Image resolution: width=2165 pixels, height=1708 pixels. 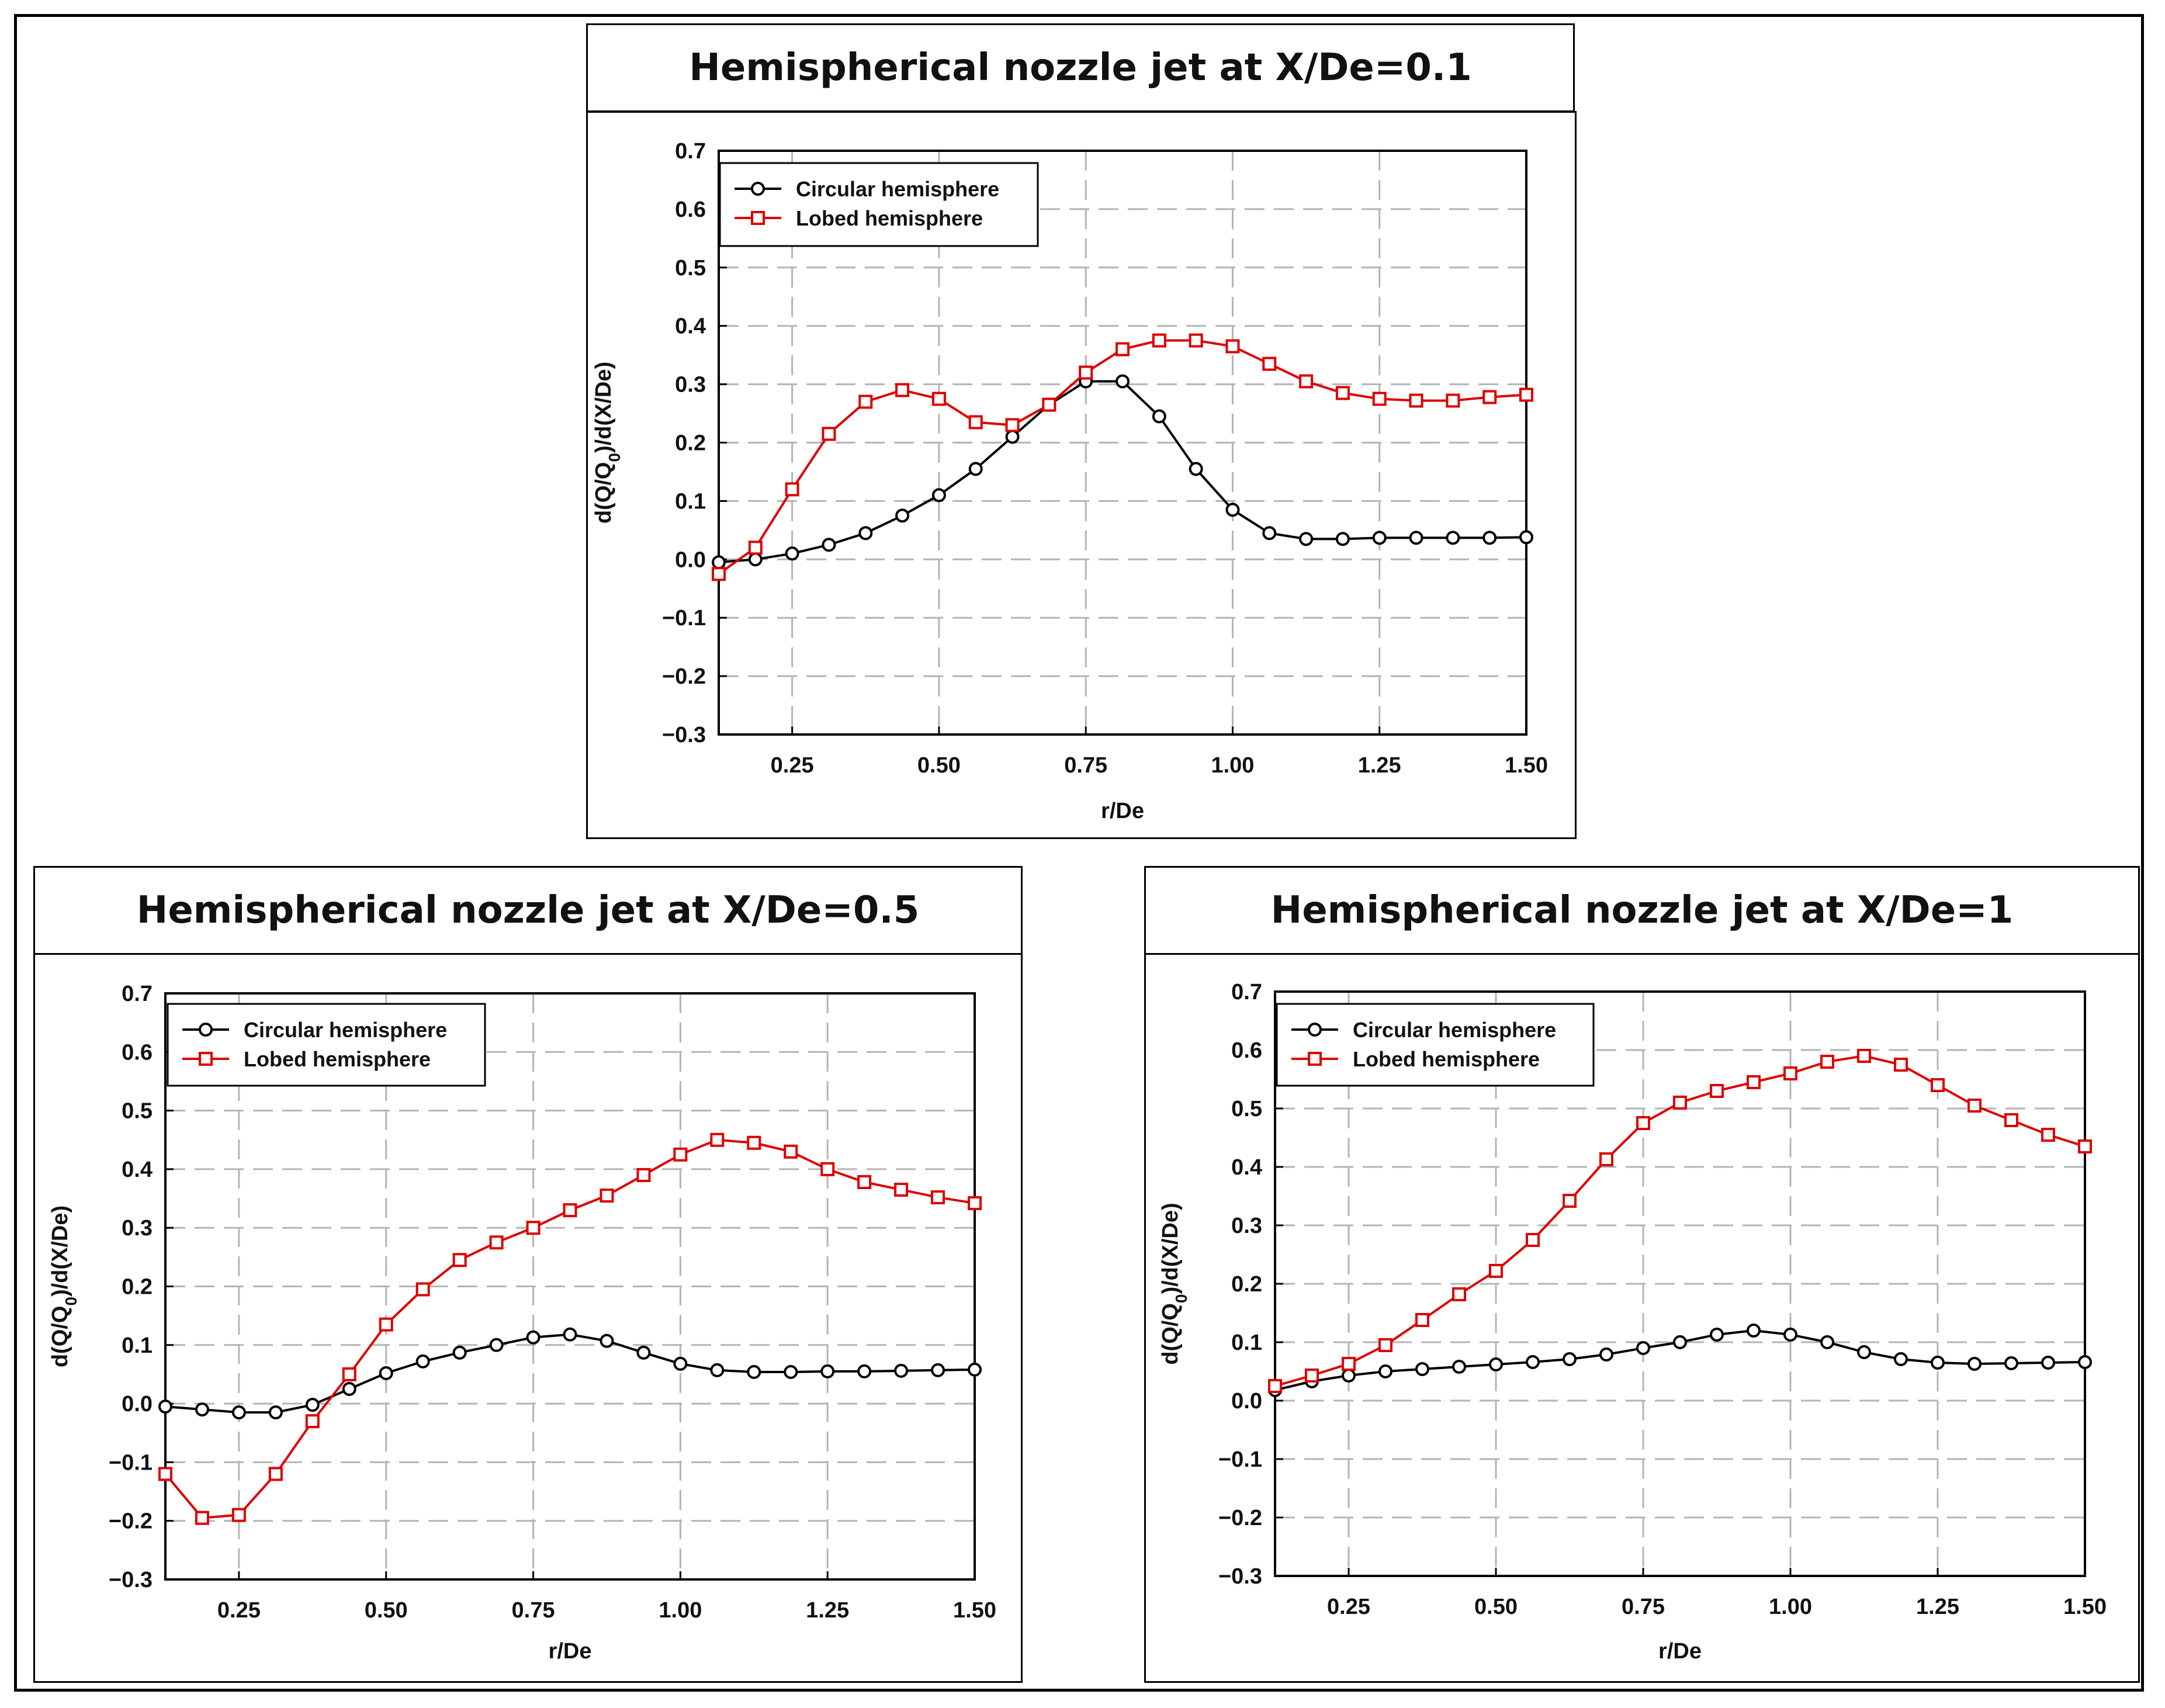 I want to click on y-axis-label: d(Q/Q0)/d(X/De), so click(x=64, y=1286).